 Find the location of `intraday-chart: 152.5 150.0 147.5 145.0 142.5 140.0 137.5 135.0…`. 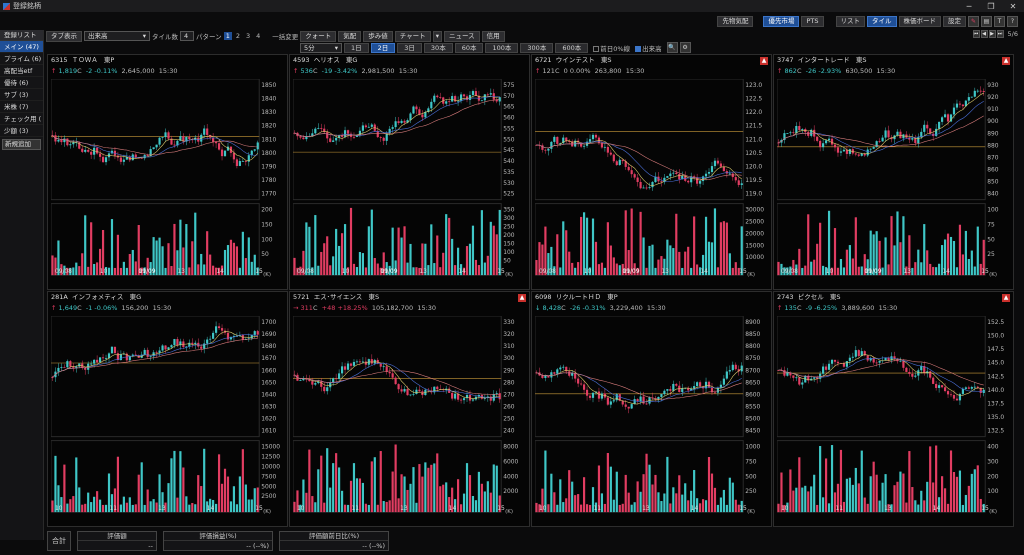

intraday-chart: 152.5 150.0 147.5 145.0 142.5 140.0 137.5 135.0… is located at coordinates (894, 420).